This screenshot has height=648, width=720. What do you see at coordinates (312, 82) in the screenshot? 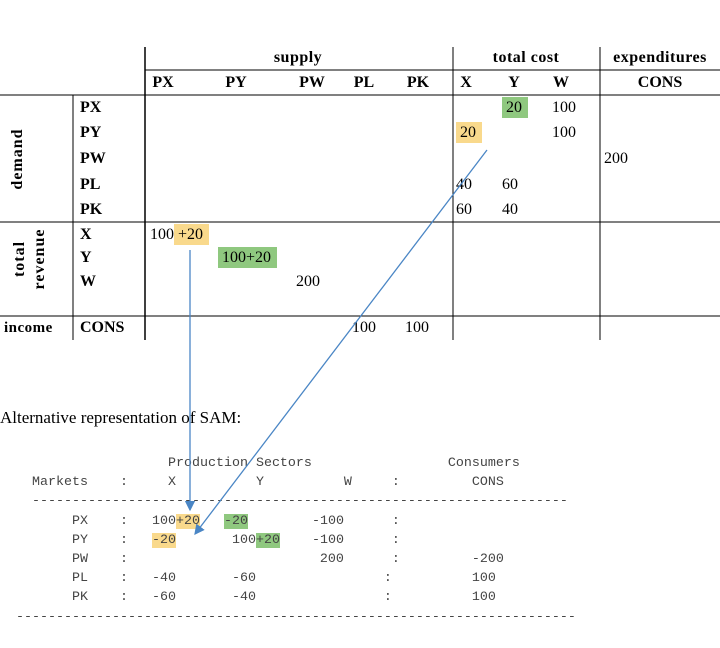
I see `column-label: PW` at bounding box center [312, 82].